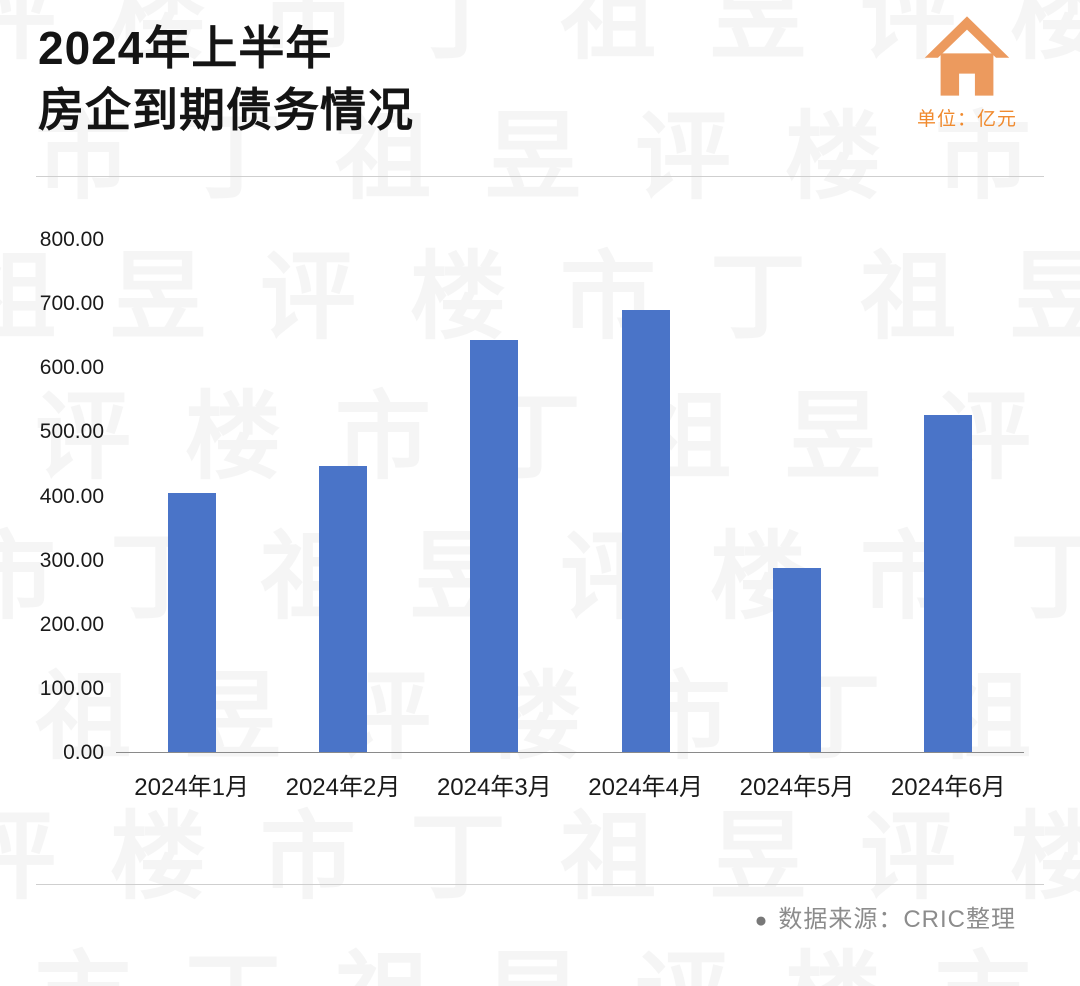 This screenshot has width=1080, height=986. What do you see at coordinates (226, 109) in the screenshot?
I see `page-title-line2: 房企到期债务情况` at bounding box center [226, 109].